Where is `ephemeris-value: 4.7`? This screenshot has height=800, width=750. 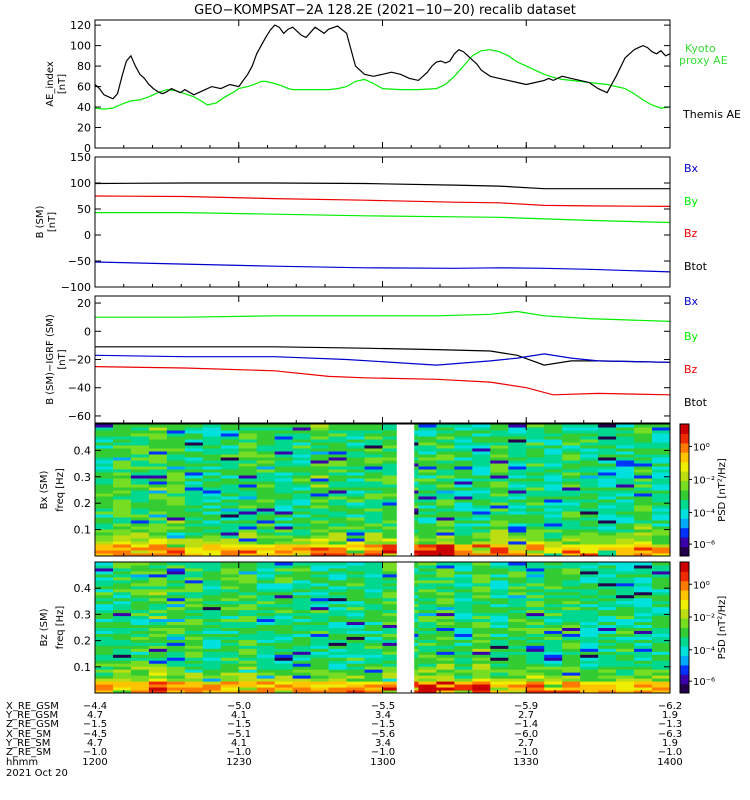
ephemeris-value: 4.7 is located at coordinates (95, 743).